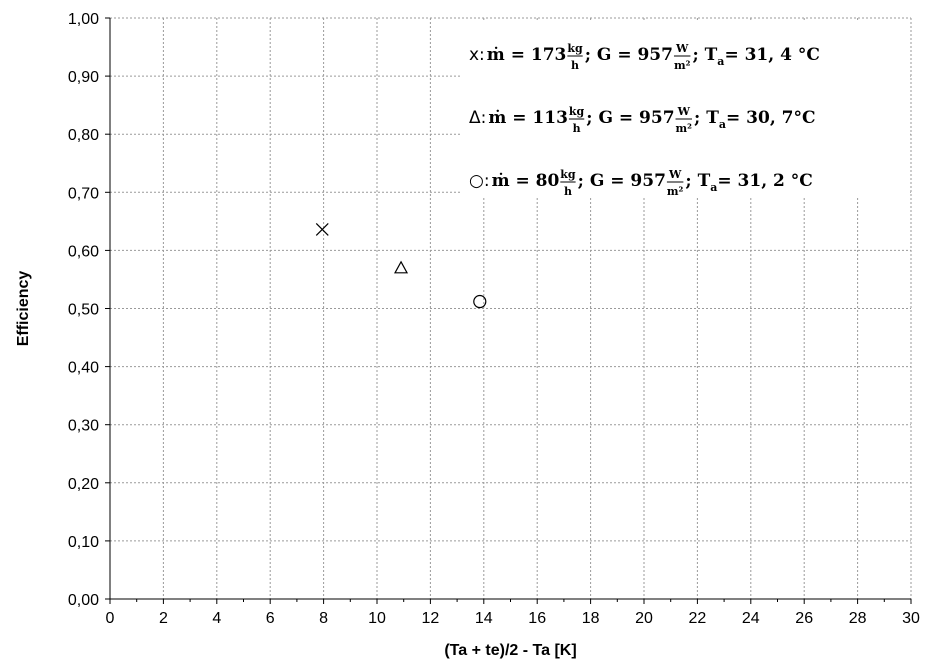 This screenshot has width=929, height=663. What do you see at coordinates (751, 618) in the screenshot?
I see `x-tick-label: 24` at bounding box center [751, 618].